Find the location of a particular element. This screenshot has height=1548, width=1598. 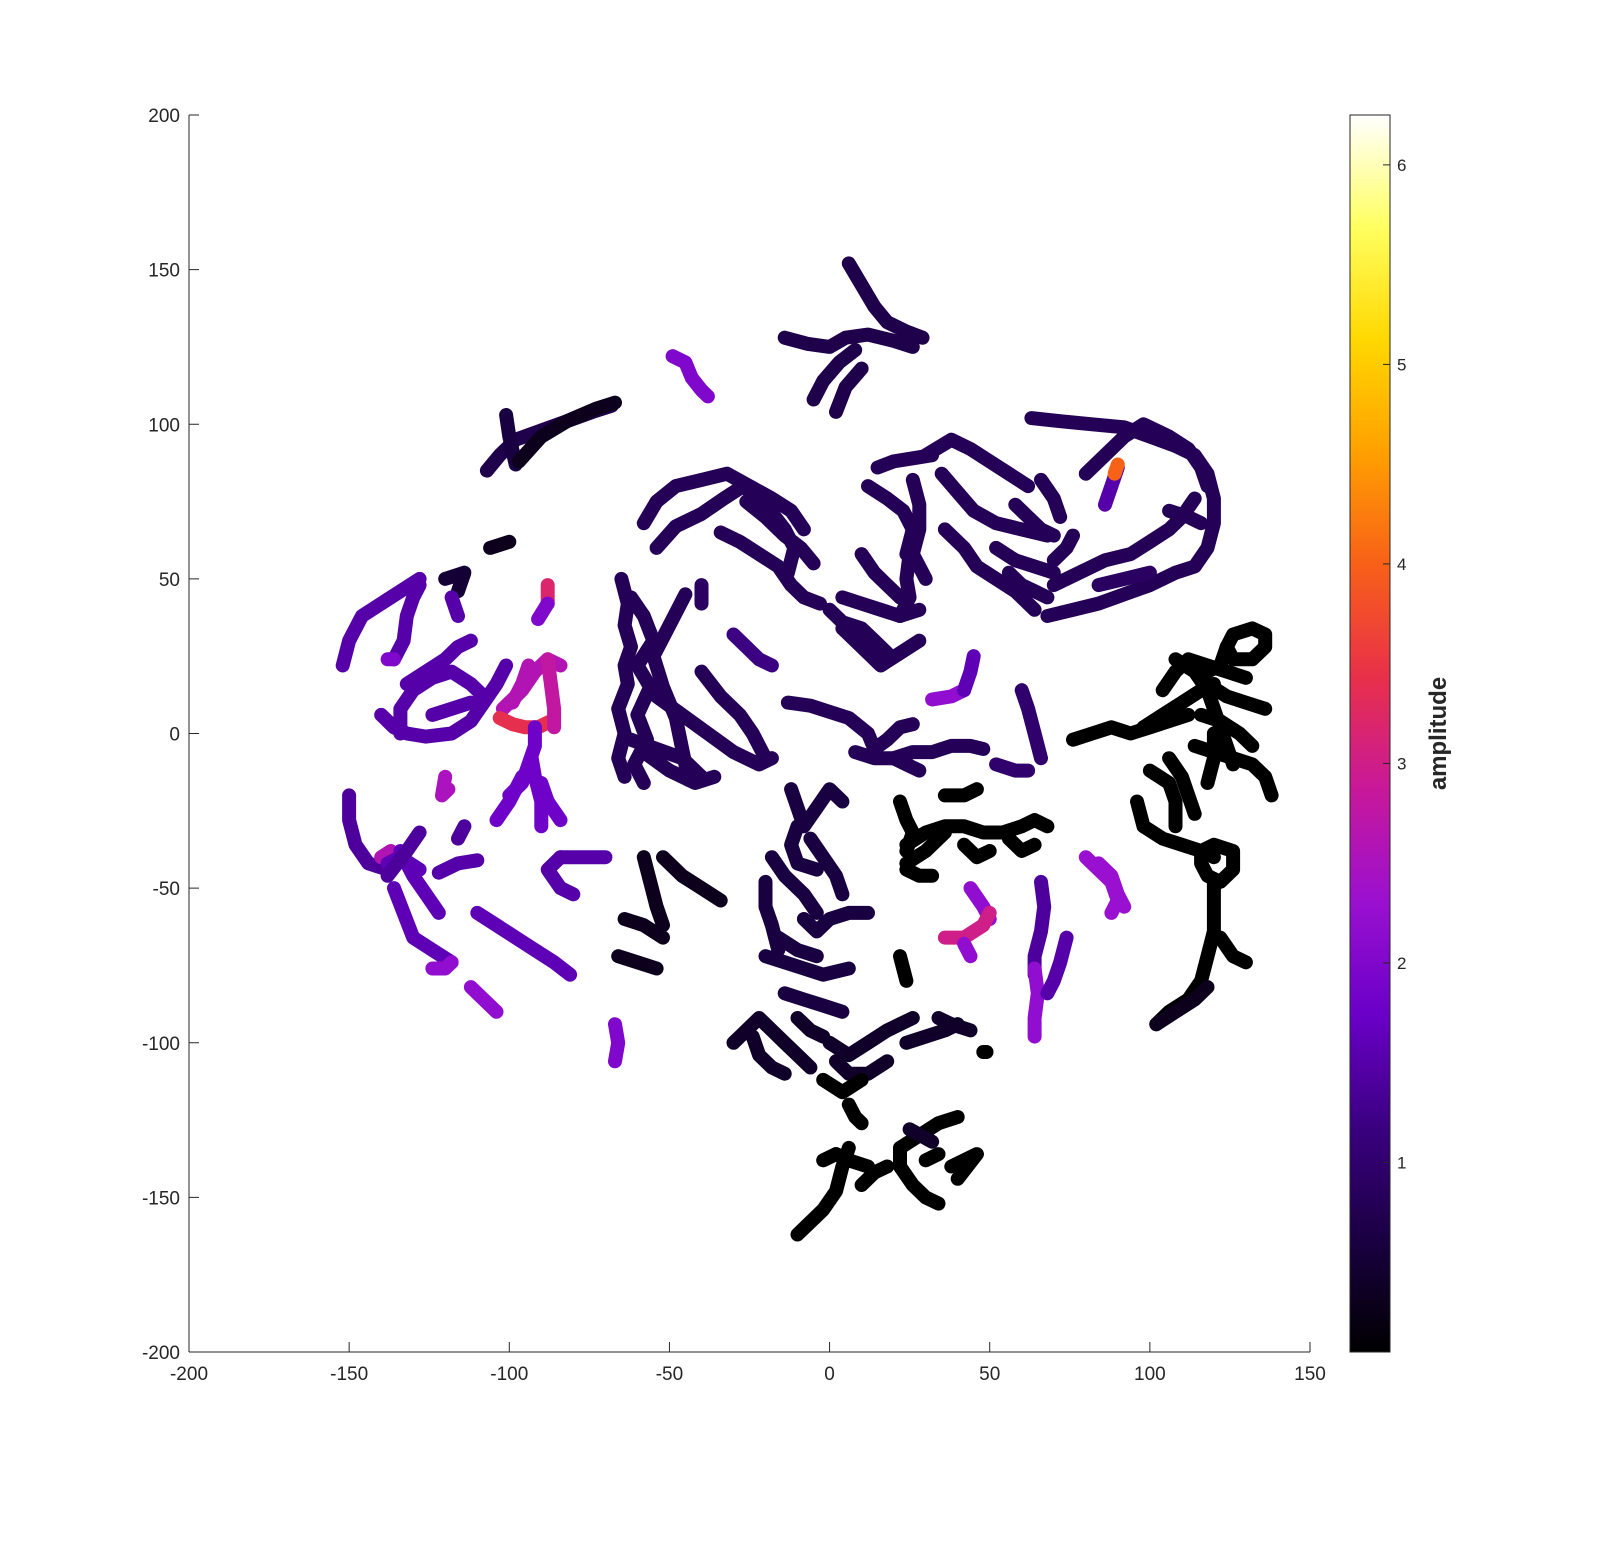

colorbar: 1 2 3 4 5 6 amplitude is located at coordinates (1400, 733).